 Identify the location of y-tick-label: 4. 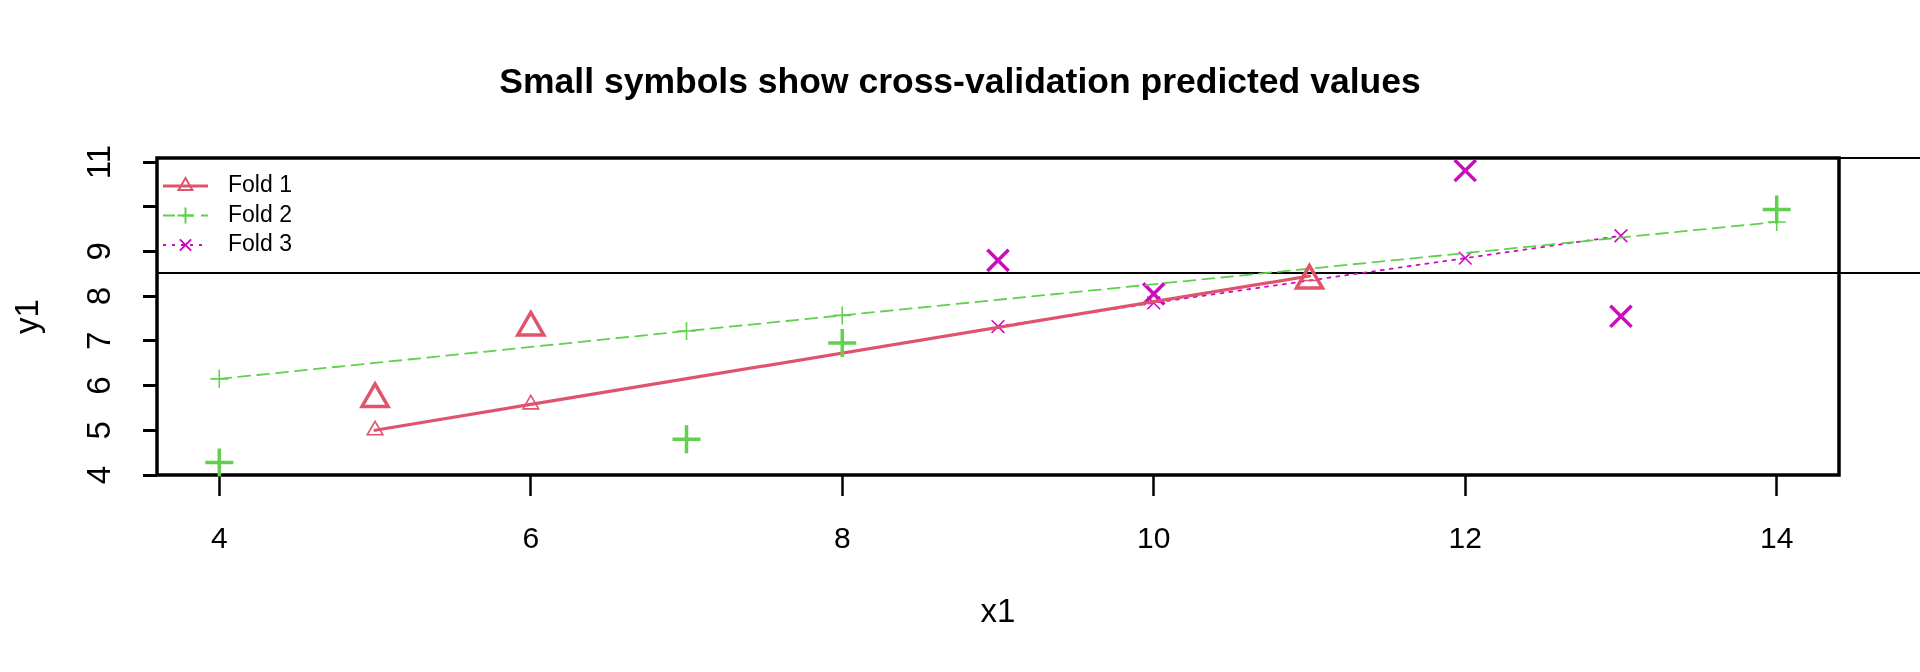
(99, 475).